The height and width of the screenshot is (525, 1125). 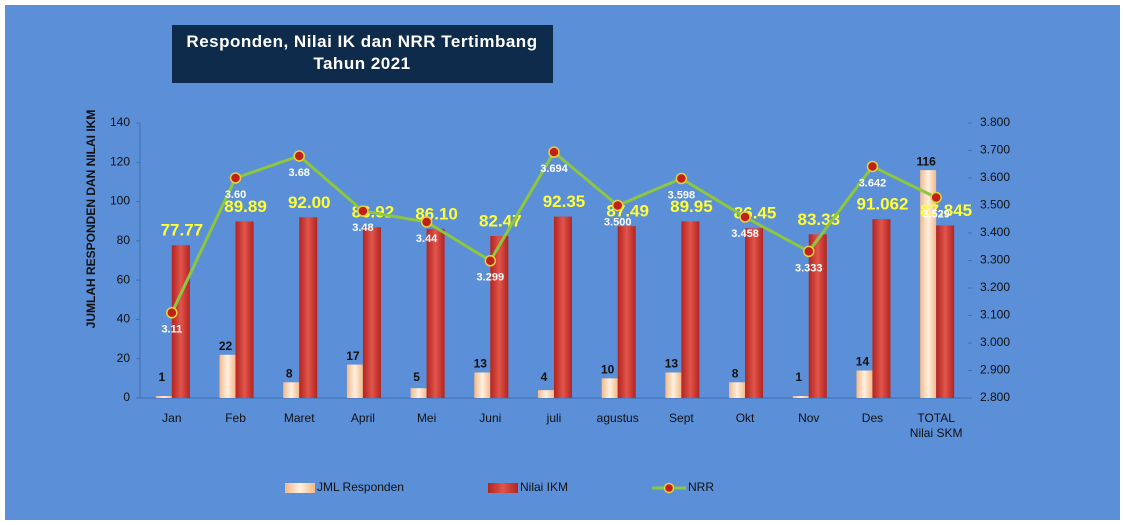 What do you see at coordinates (995, 260) in the screenshot?
I see `y2-tick-label: 3.300` at bounding box center [995, 260].